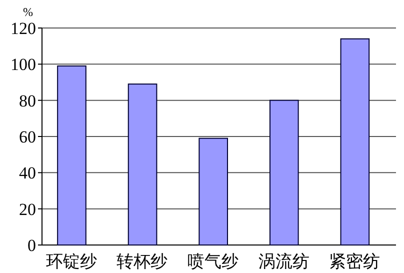 This screenshot has height=273, width=404. Describe the element at coordinates (71, 262) in the screenshot. I see `x-tick-label: 环锭纱` at that location.